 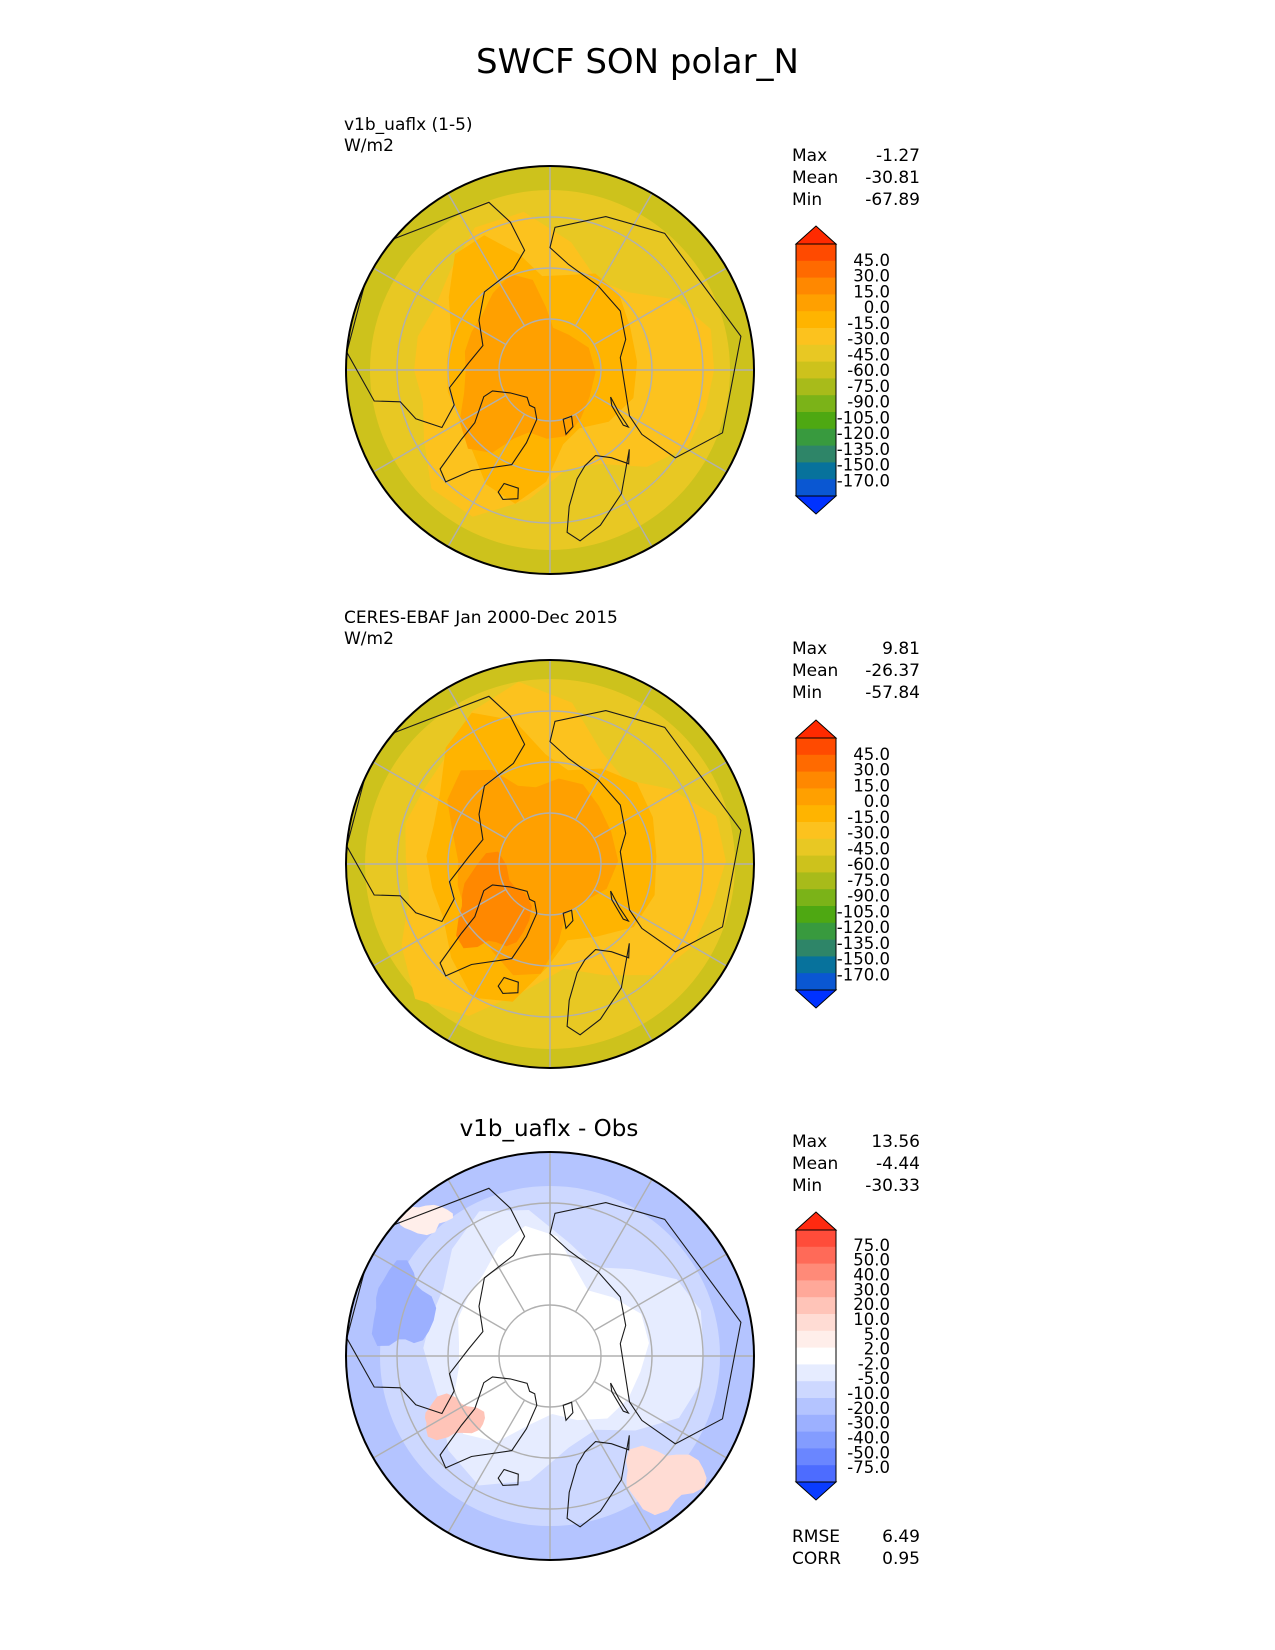 What do you see at coordinates (369, 146) in the screenshot?
I see `panel-1-units: W/m2` at bounding box center [369, 146].